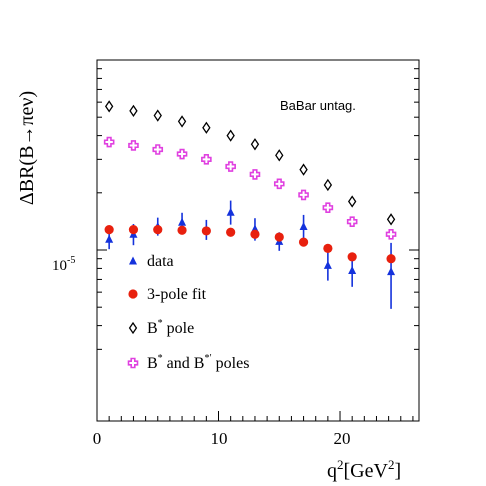 The image size is (486, 486). What do you see at coordinates (133, 328) in the screenshot?
I see `legend-marker-diamond` at bounding box center [133, 328].